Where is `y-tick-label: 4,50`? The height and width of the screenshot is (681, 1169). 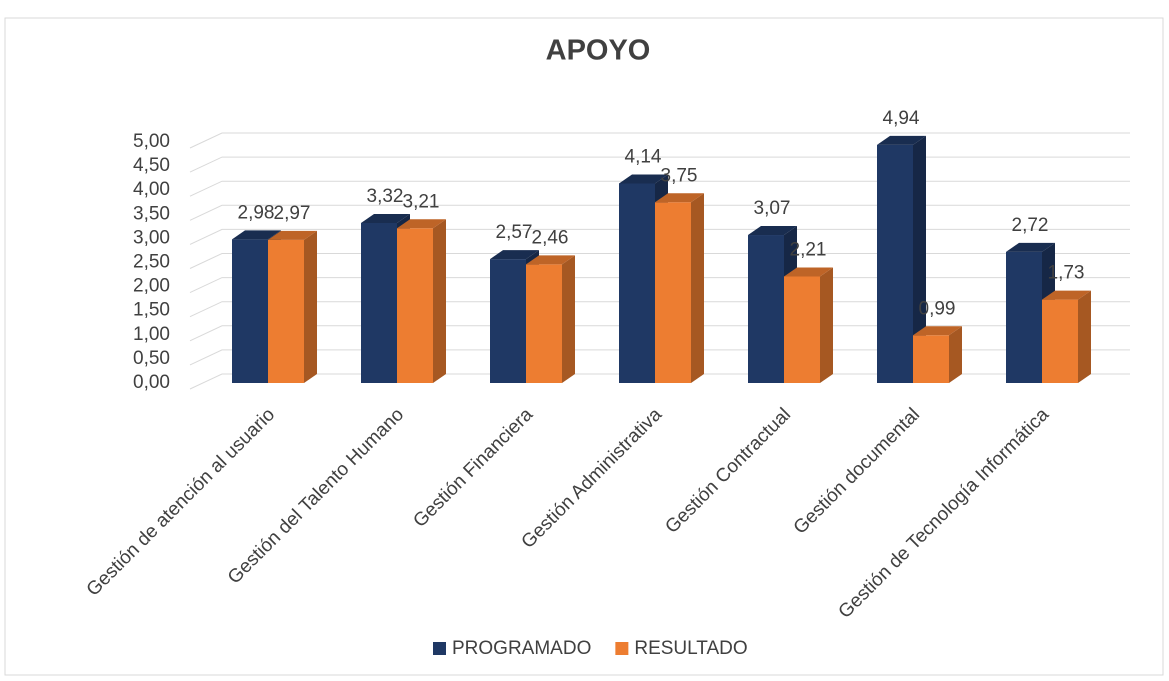 y-tick-label: 4,50 is located at coordinates (151, 165).